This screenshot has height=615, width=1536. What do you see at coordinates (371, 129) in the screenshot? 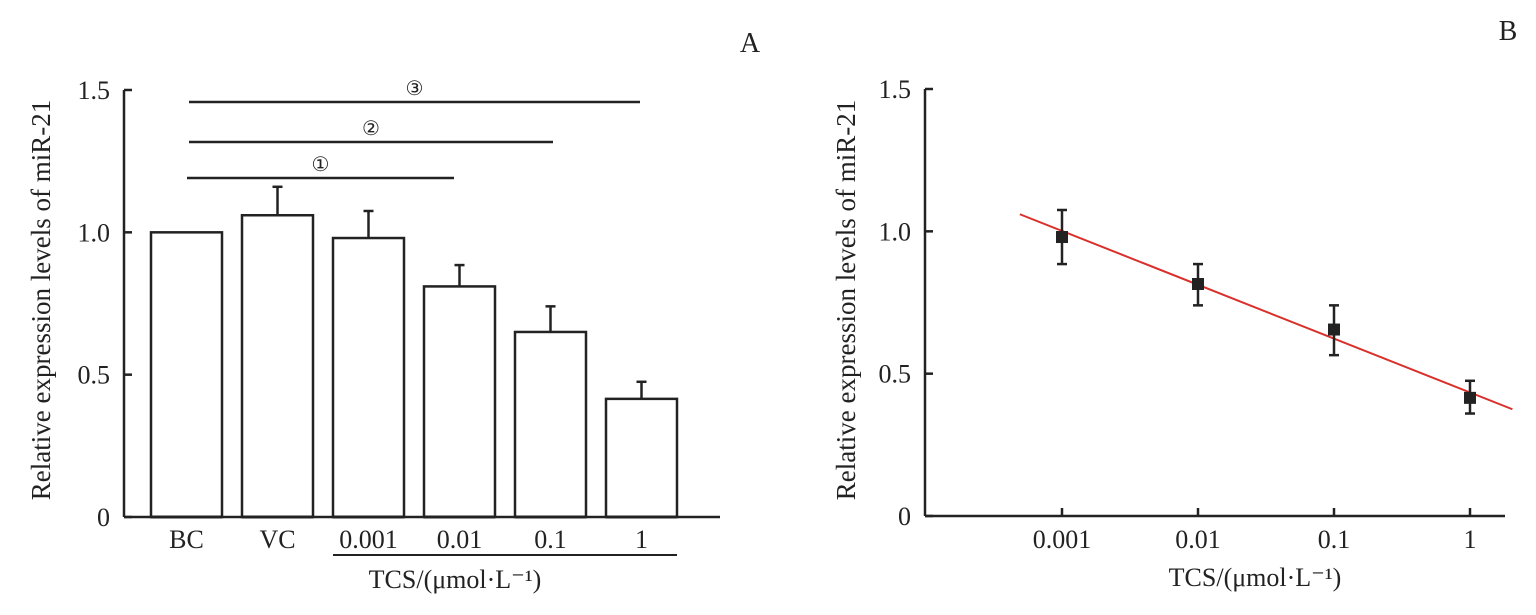
I see `significance-label: ②` at bounding box center [371, 129].